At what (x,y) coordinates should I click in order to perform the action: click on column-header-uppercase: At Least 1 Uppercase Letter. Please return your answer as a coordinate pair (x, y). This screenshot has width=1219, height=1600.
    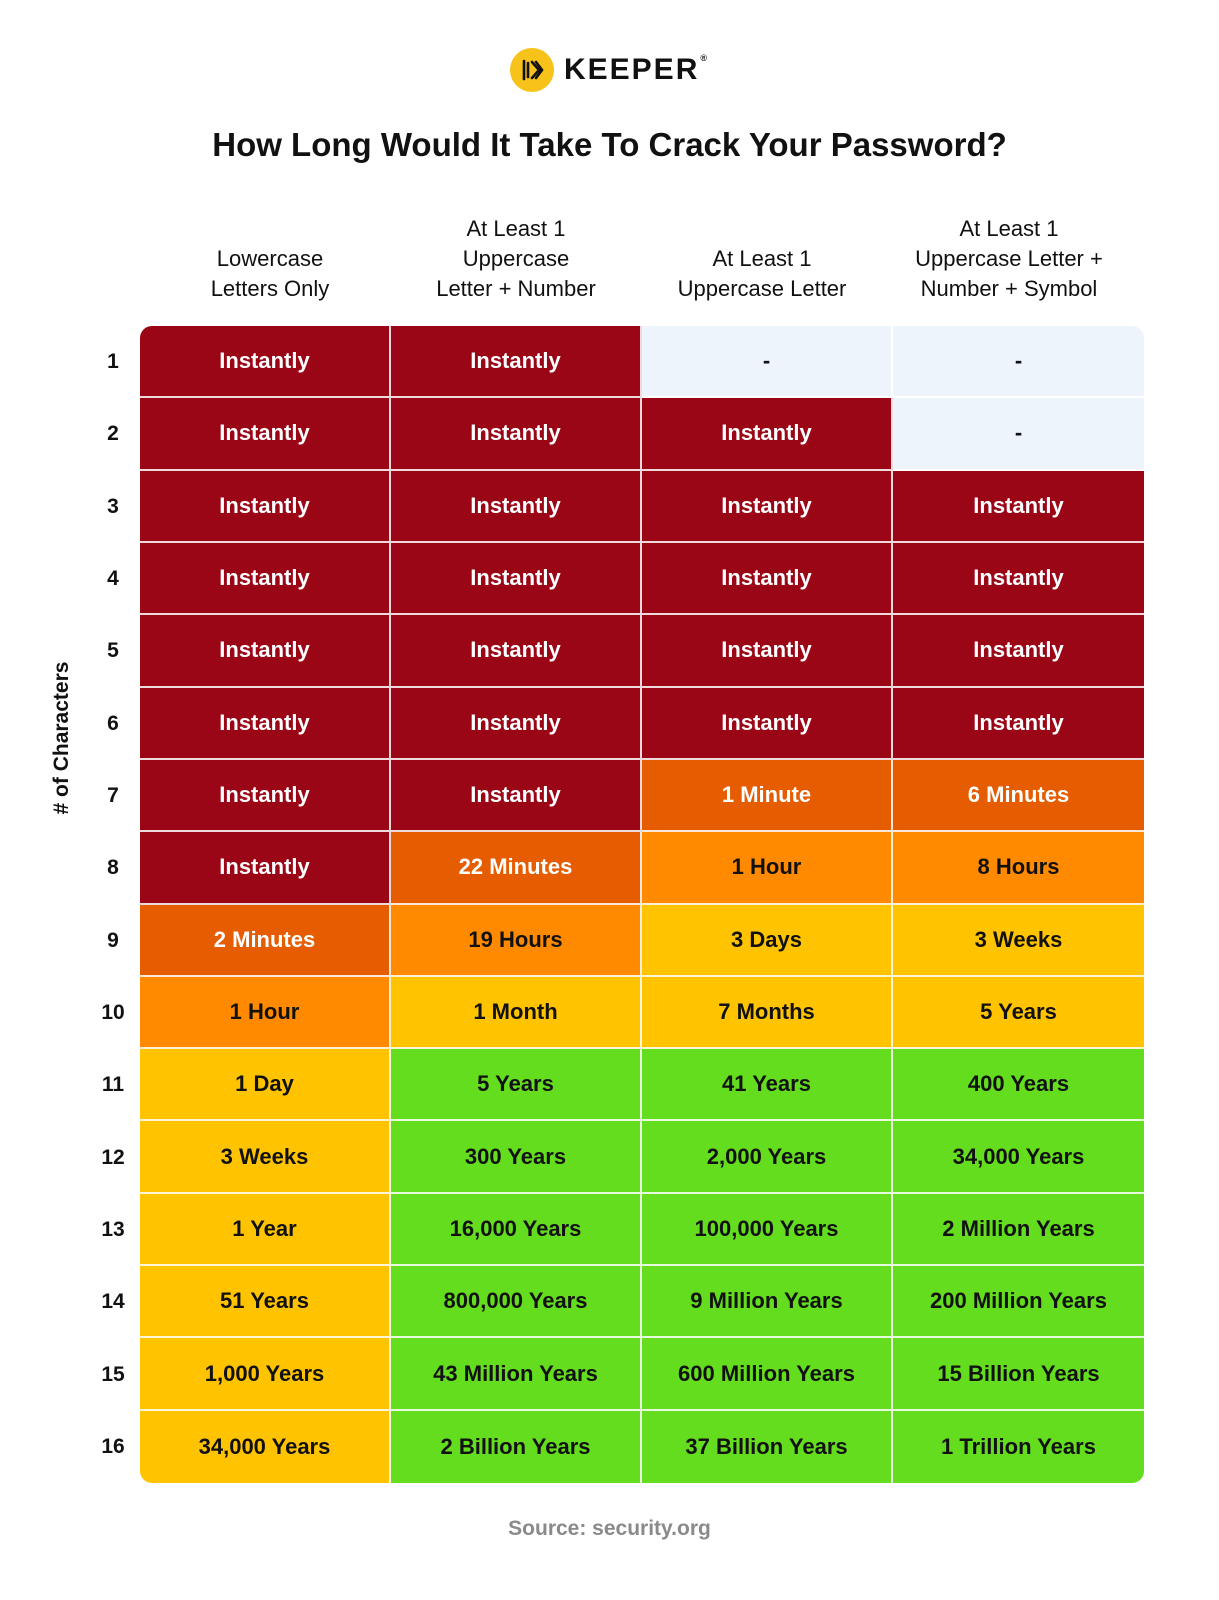
    Looking at the image, I should click on (762, 273).